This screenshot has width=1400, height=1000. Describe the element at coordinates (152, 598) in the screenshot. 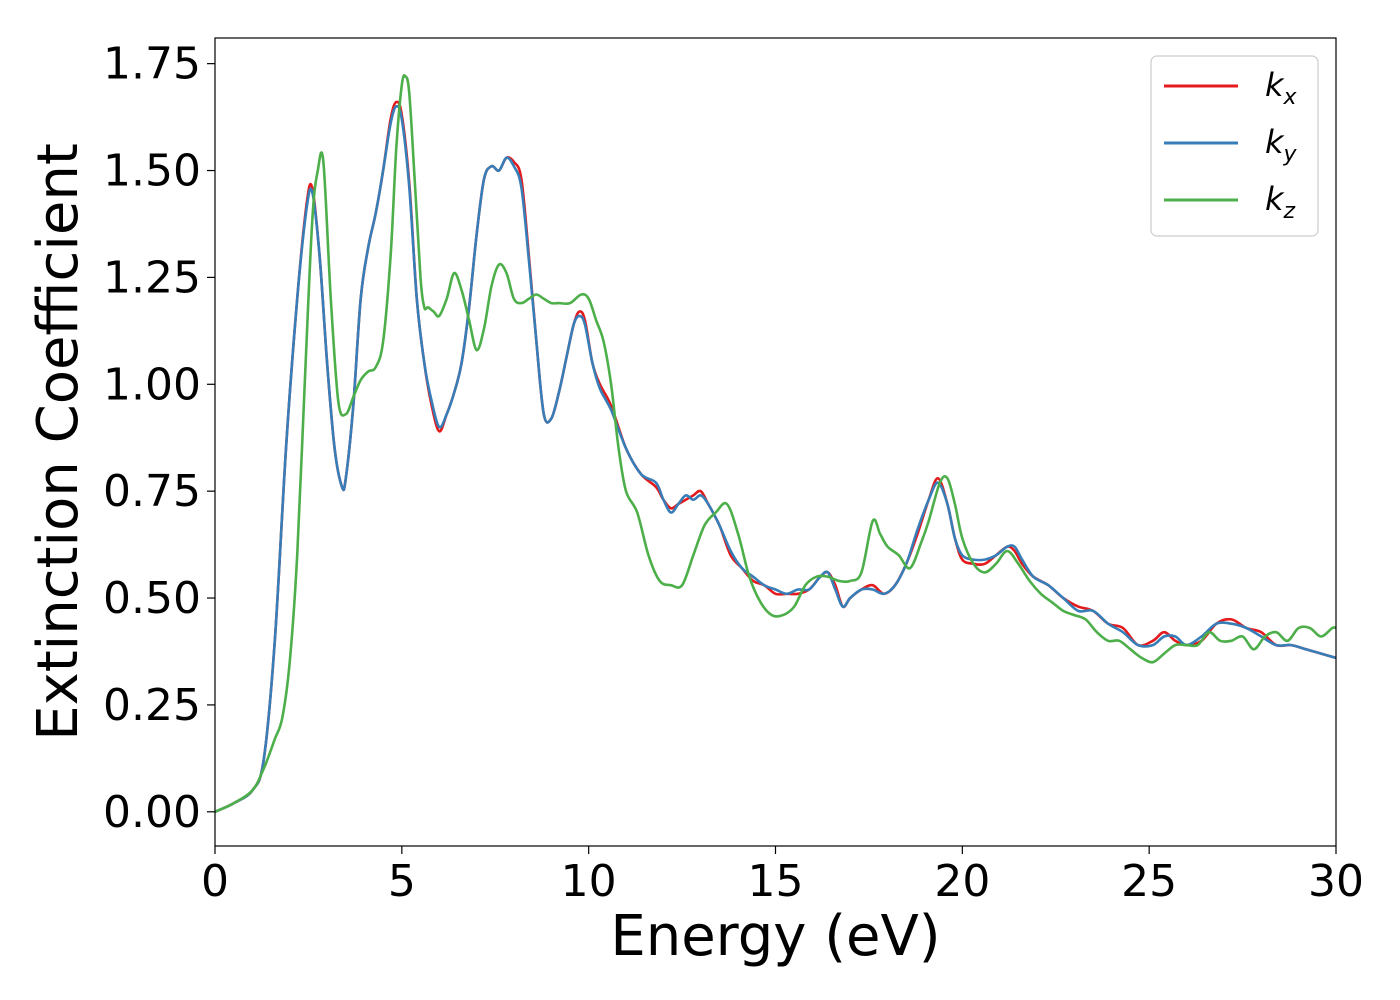

I see `y-tick-label: 0.50` at that location.